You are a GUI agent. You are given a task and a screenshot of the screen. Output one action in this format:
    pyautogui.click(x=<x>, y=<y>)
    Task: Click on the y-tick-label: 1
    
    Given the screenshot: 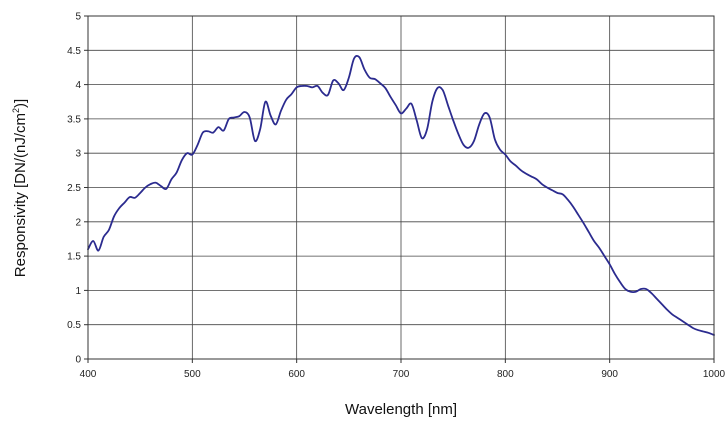 What is the action you would take?
    pyautogui.click(x=78, y=291)
    